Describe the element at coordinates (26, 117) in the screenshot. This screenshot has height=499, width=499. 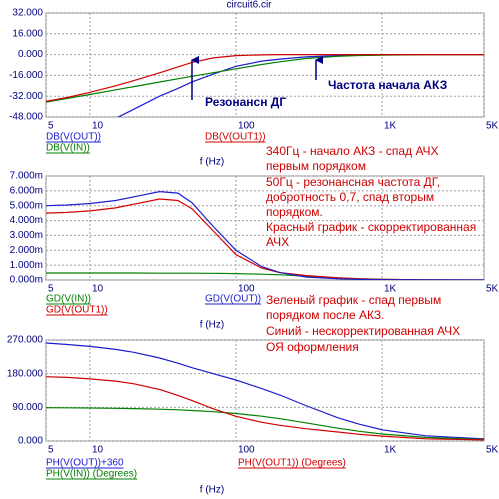
I see `y-tick-label: -48.000` at that location.